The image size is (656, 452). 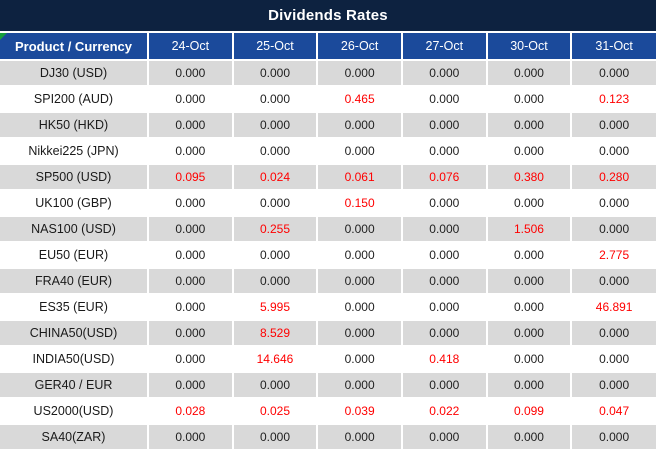 I want to click on date-header: 30-Oct, so click(x=528, y=47).